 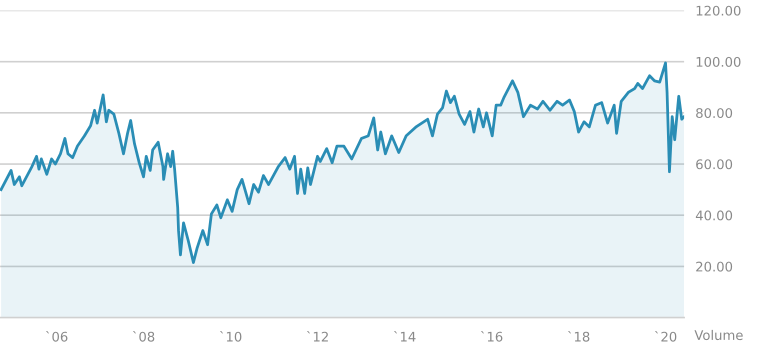 I want to click on x-tick-label: `08, so click(x=143, y=336).